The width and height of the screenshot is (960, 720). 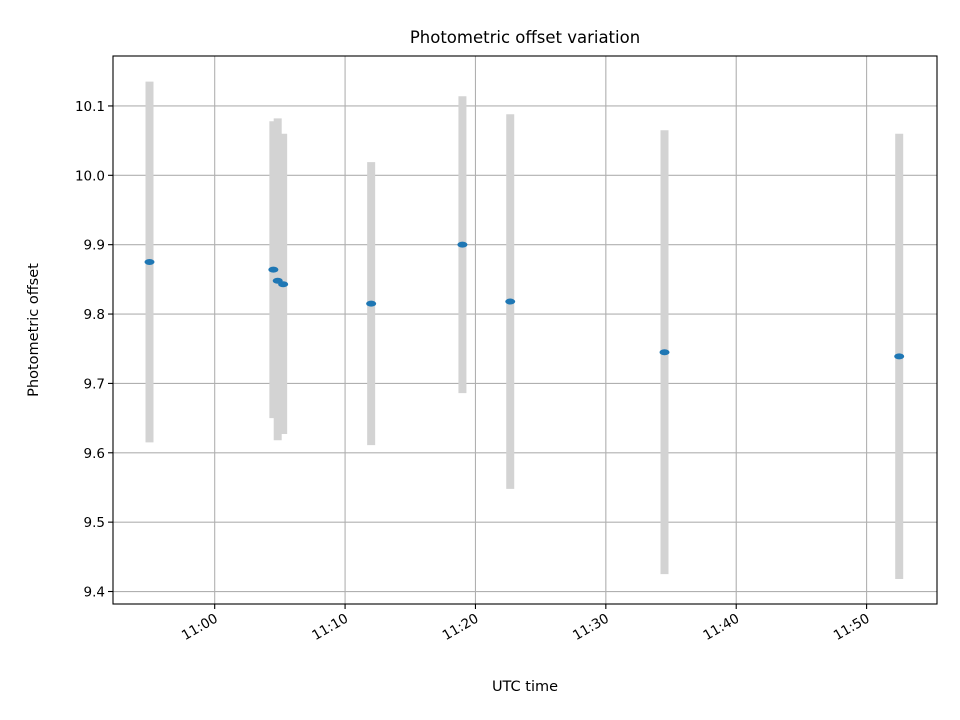 What do you see at coordinates (94, 523) in the screenshot?
I see `y-tick-label: 9.5` at bounding box center [94, 523].